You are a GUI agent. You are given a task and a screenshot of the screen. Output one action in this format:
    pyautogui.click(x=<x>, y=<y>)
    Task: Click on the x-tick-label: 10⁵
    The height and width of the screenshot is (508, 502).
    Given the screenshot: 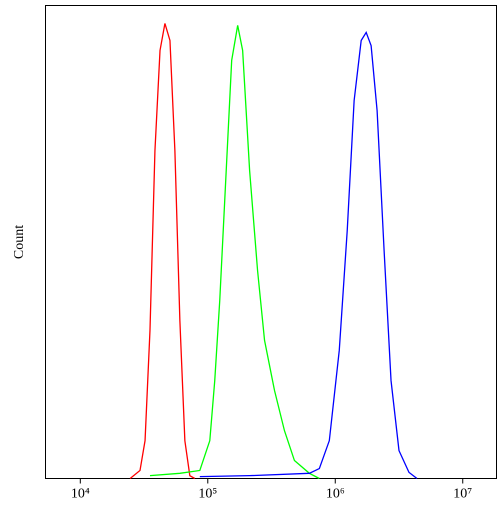 What is the action you would take?
    pyautogui.click(x=207, y=494)
    